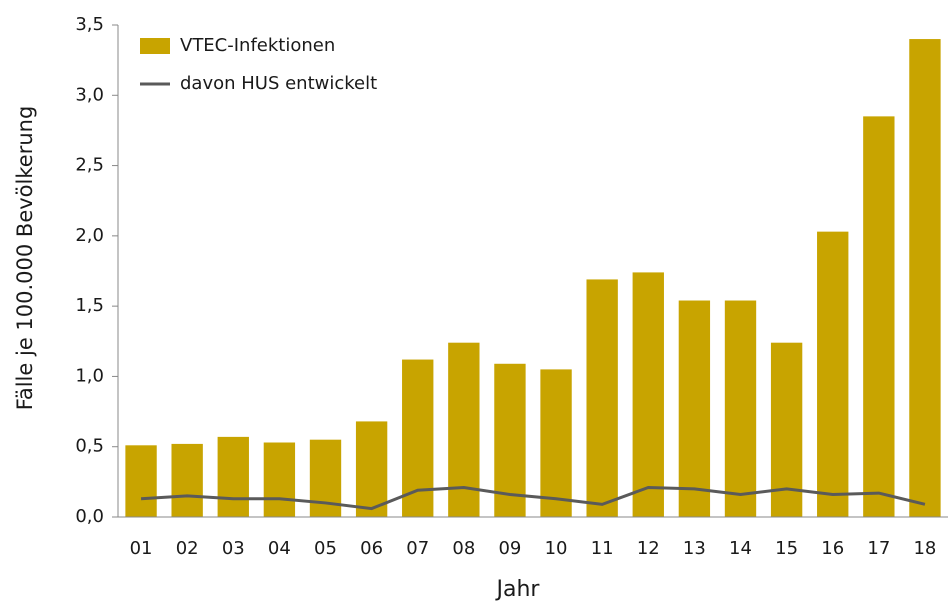 Image resolution: width=948 pixels, height=603 pixels. What do you see at coordinates (602, 548) in the screenshot?
I see `x-tick-label: 11` at bounding box center [602, 548].